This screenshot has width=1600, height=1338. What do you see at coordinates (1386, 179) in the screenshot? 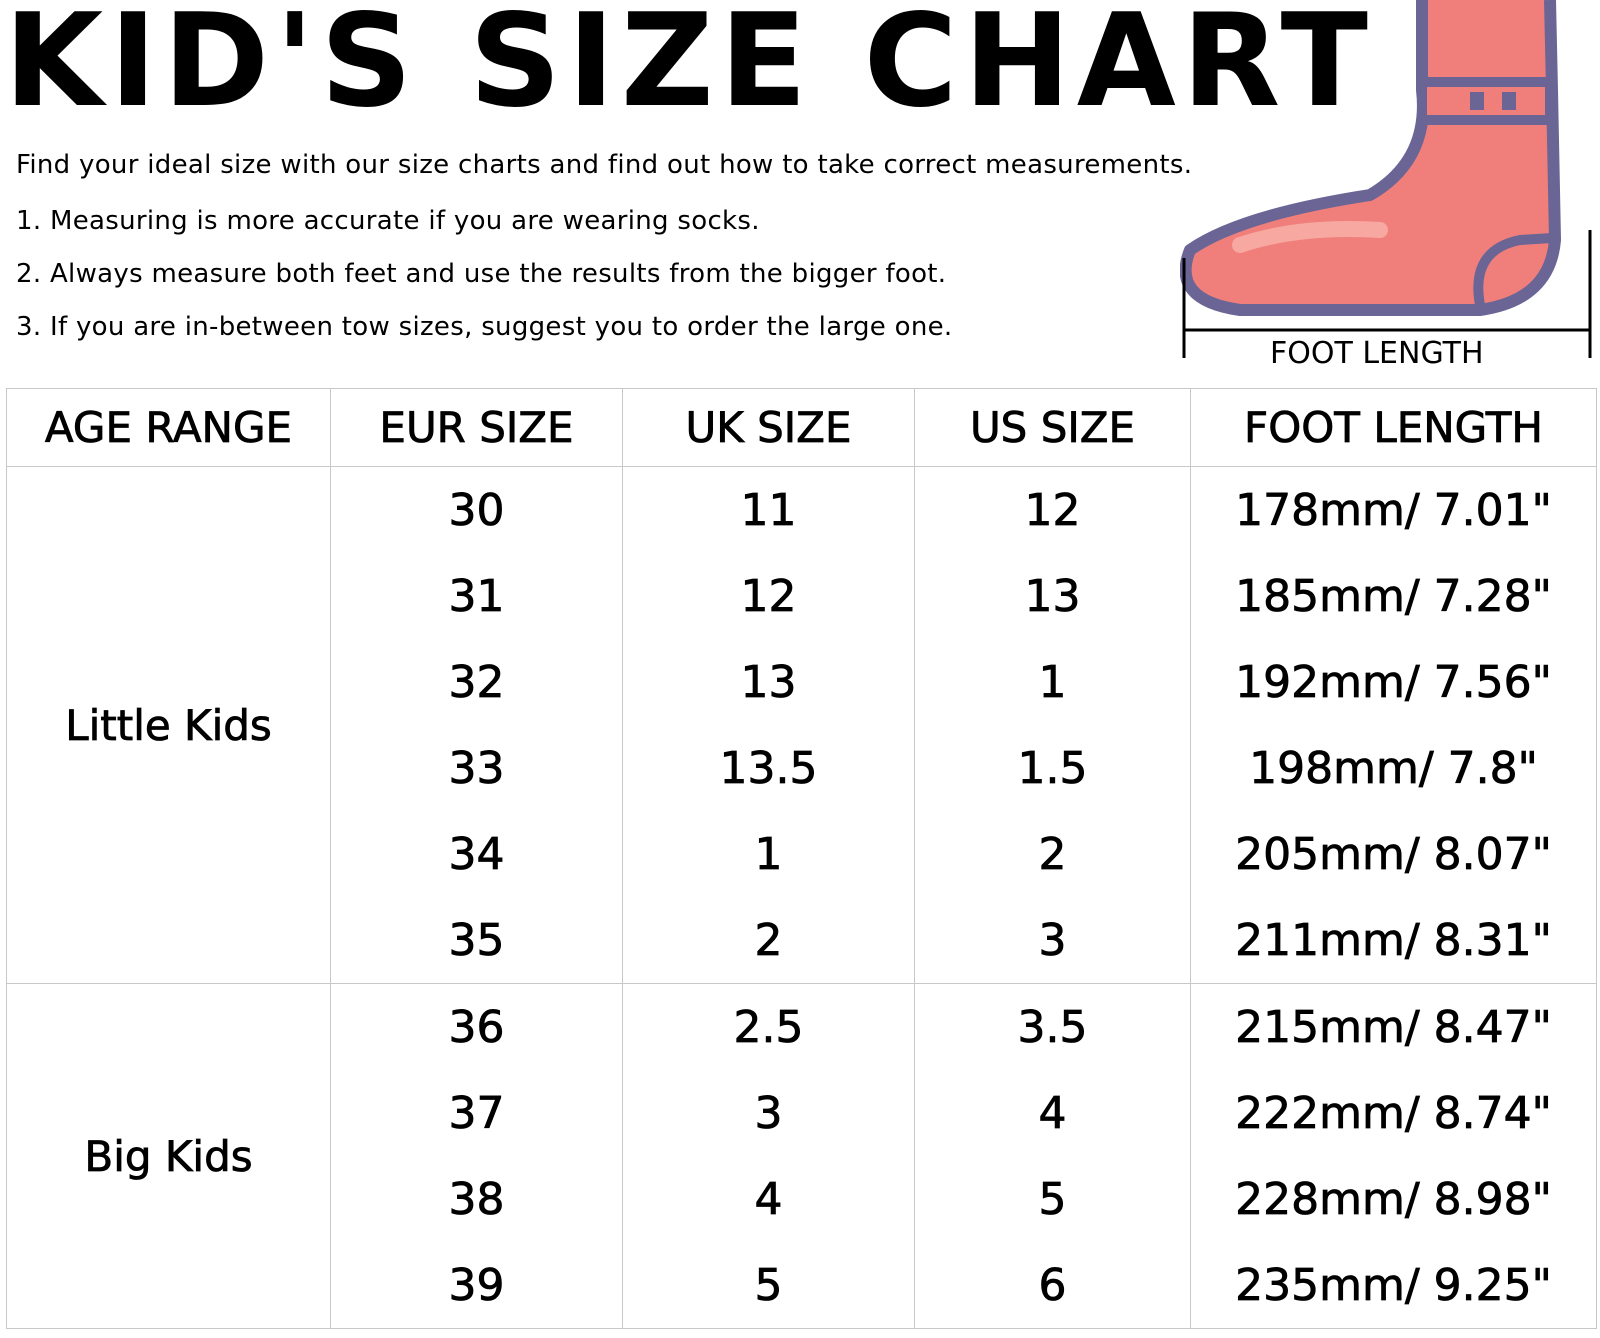
I see `sock-illustration` at bounding box center [1386, 179].